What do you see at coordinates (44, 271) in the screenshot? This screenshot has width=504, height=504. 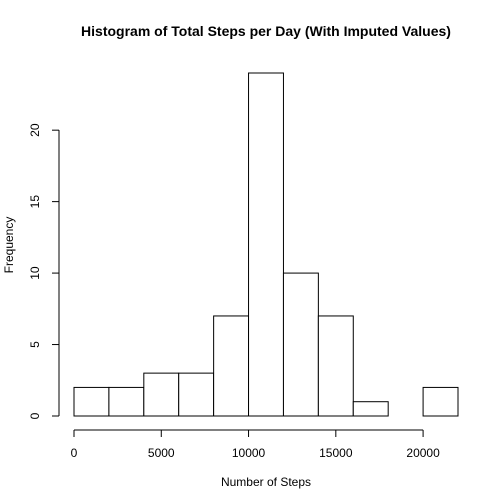 I see `y-axis: 0 5 10 15 20` at bounding box center [44, 271].